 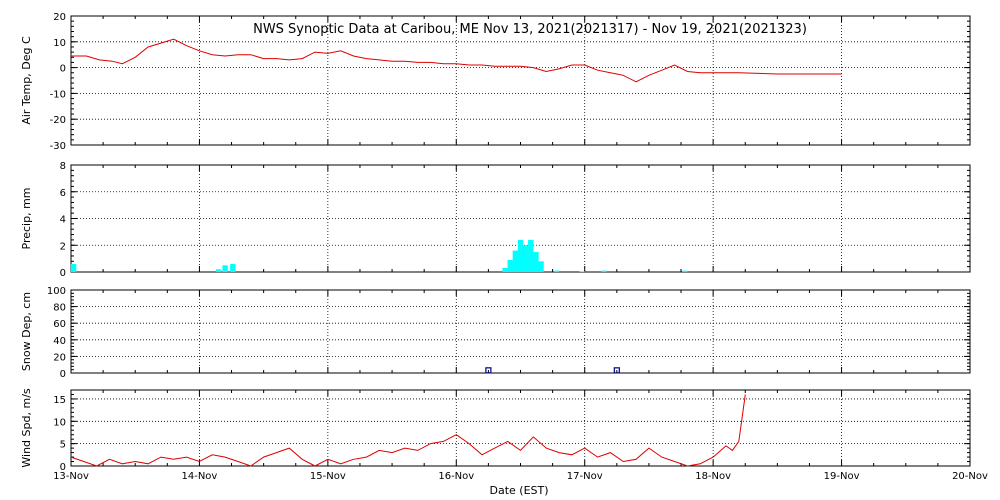 What do you see at coordinates (59, 400) in the screenshot?
I see `y-tick-label: 15` at bounding box center [59, 400].